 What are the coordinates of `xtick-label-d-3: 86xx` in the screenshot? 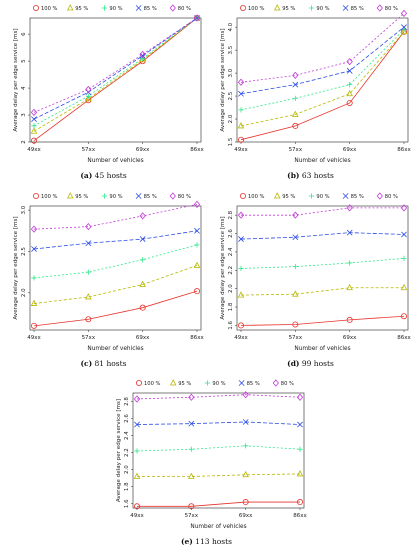 It's located at (404, 338).